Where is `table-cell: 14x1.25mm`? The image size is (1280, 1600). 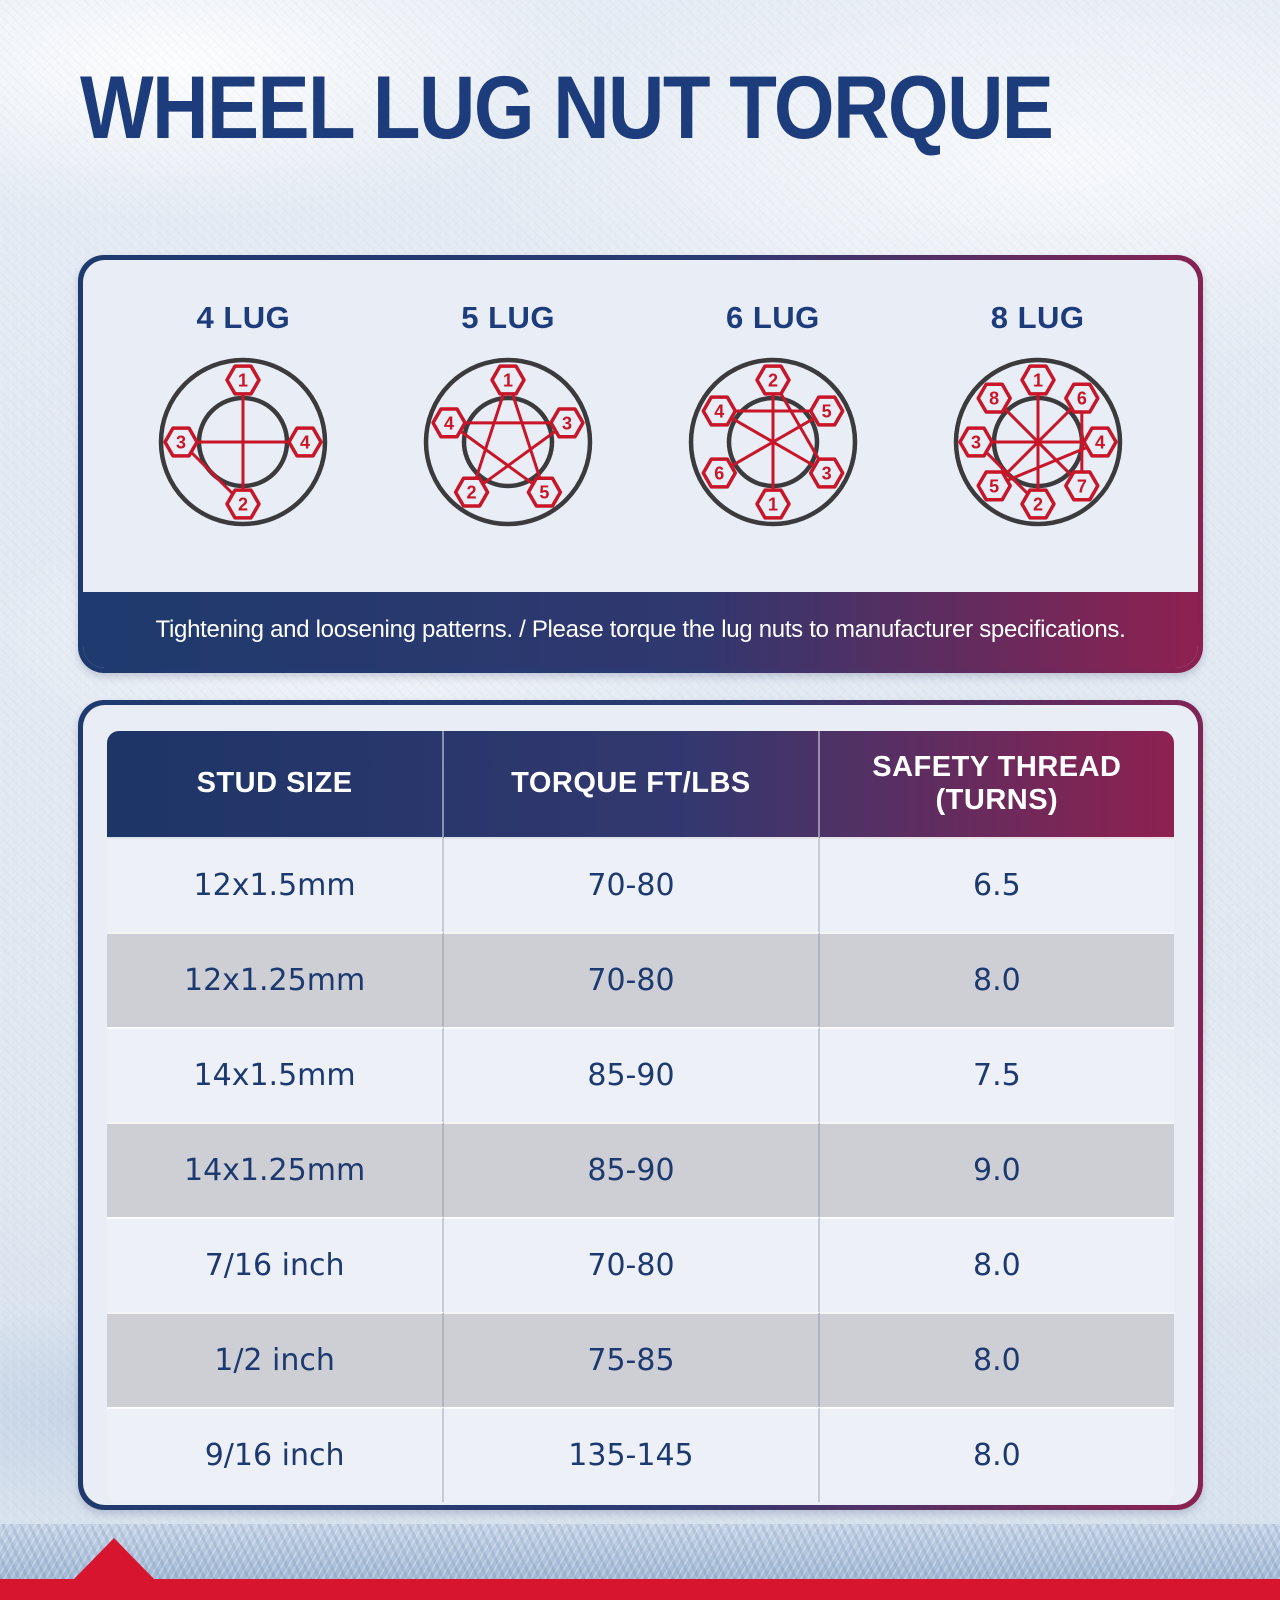 table-cell: 14x1.25mm is located at coordinates (276, 1169).